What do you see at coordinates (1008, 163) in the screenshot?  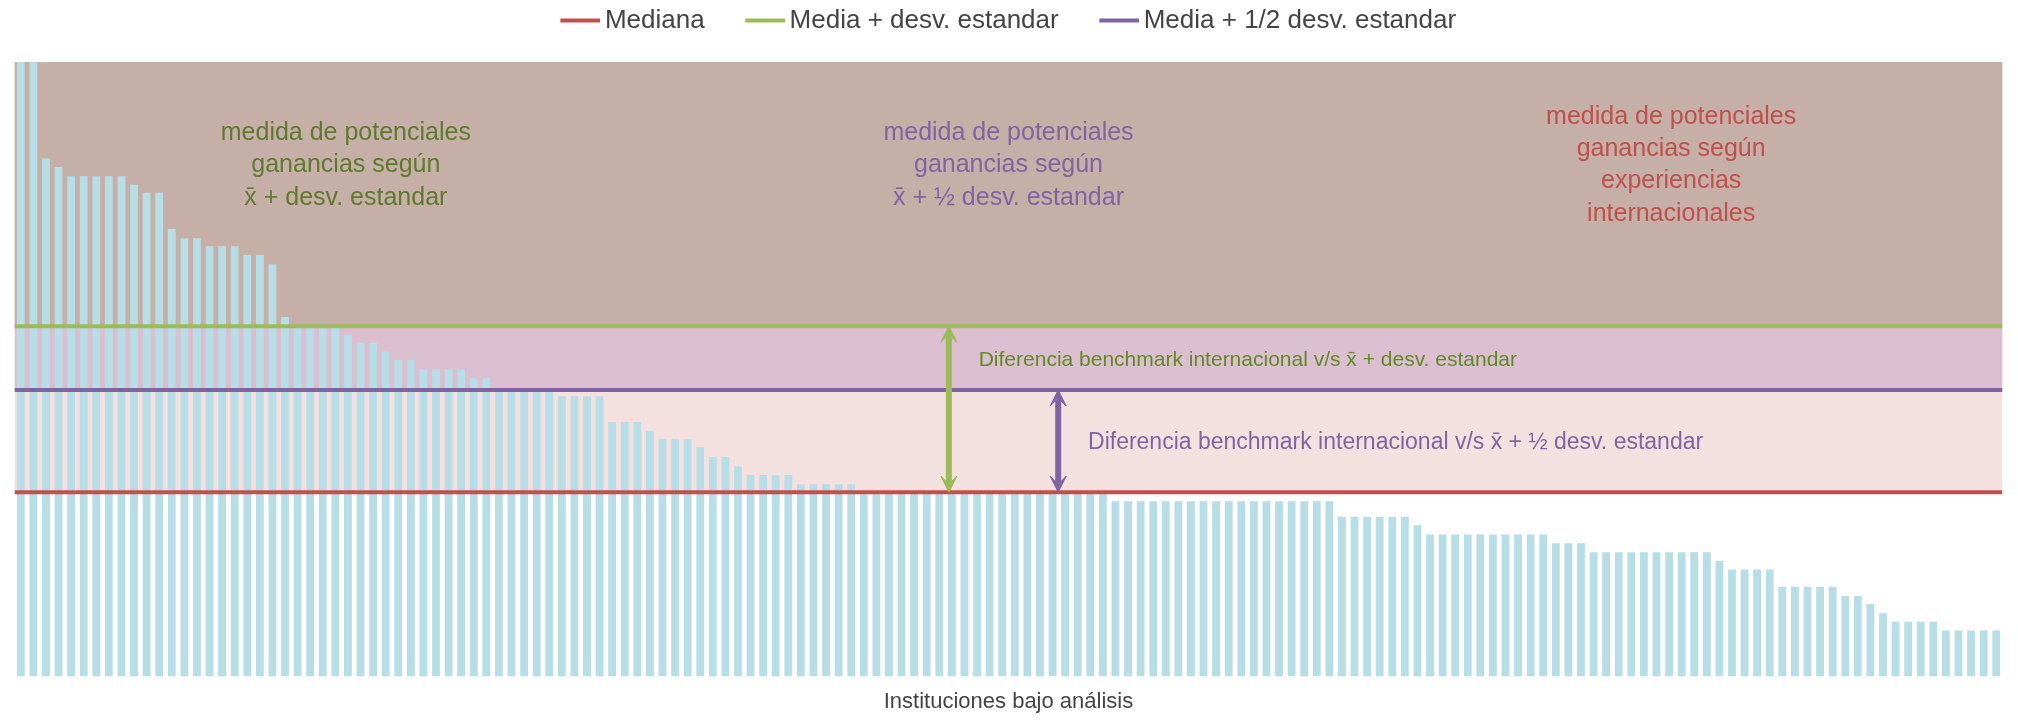 I see `band-label: medida de potenciales ganancias según x̄ + ½ desv. estandar` at bounding box center [1008, 163].